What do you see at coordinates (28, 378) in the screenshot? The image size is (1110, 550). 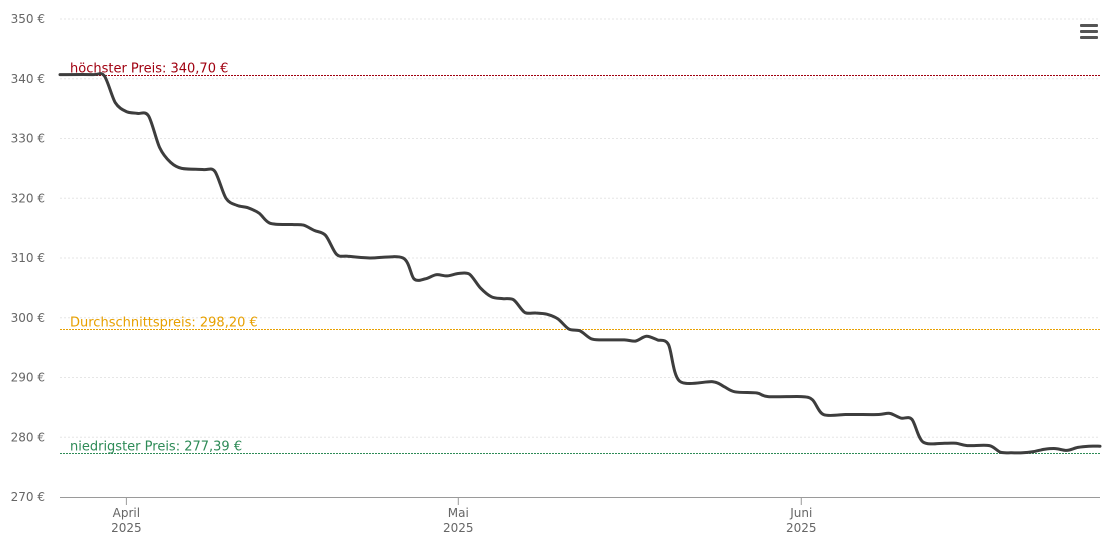 I see `y-tick-label: 290 €` at bounding box center [28, 378].